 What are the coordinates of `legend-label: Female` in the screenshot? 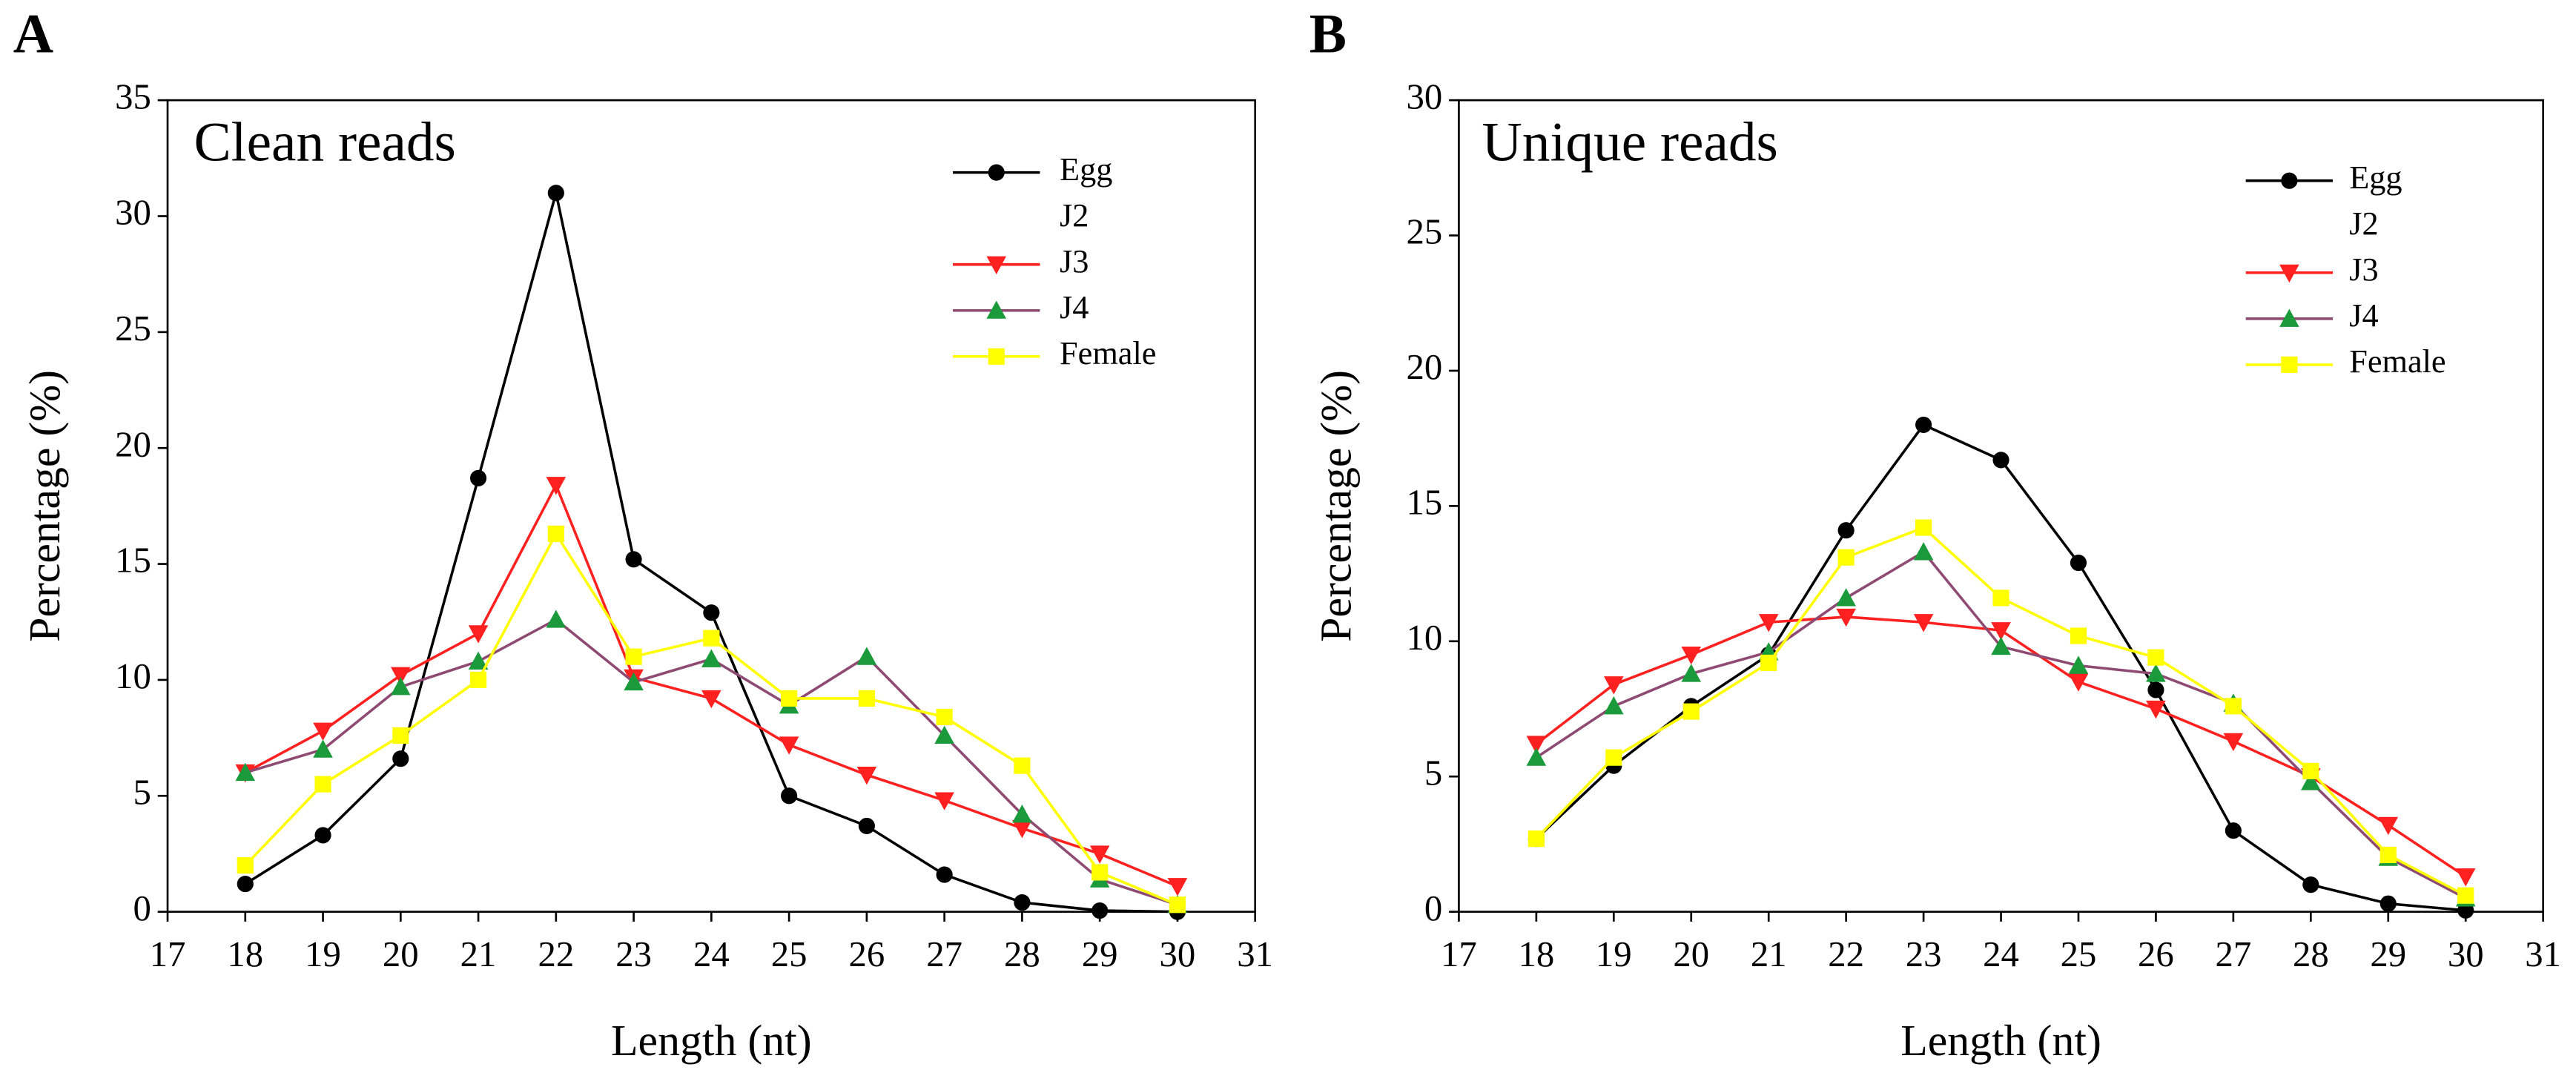 It's located at (2397, 361).